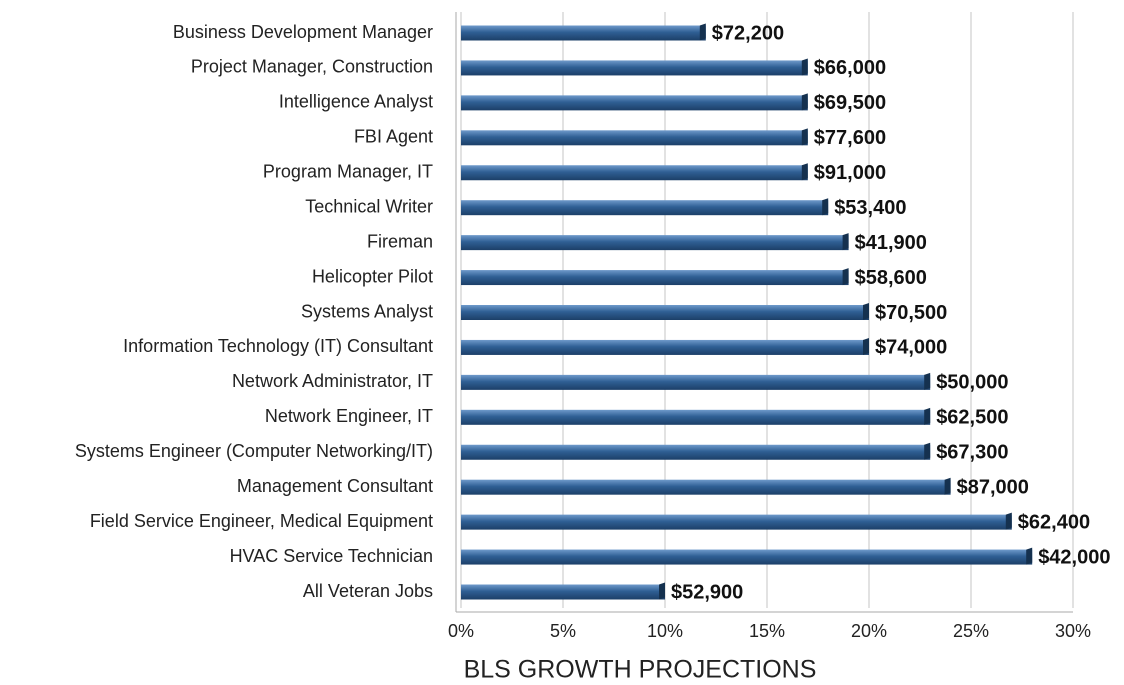  Describe the element at coordinates (278, 346) in the screenshot. I see `y-tick-label: Information Technology (IT) Consultant` at that location.